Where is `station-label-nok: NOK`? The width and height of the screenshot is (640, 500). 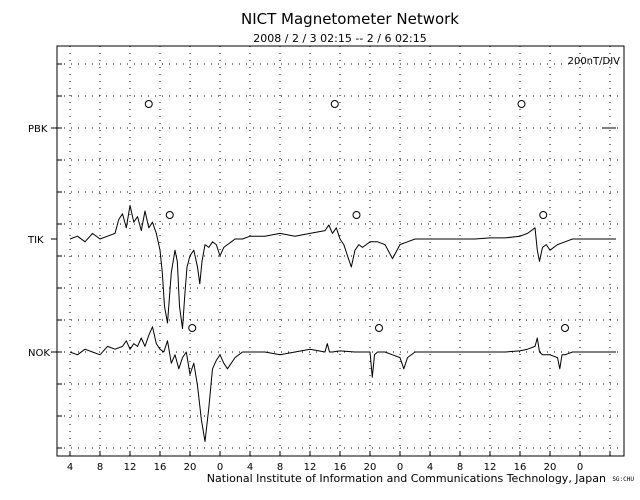 station-label-nok: NOK is located at coordinates (39, 353).